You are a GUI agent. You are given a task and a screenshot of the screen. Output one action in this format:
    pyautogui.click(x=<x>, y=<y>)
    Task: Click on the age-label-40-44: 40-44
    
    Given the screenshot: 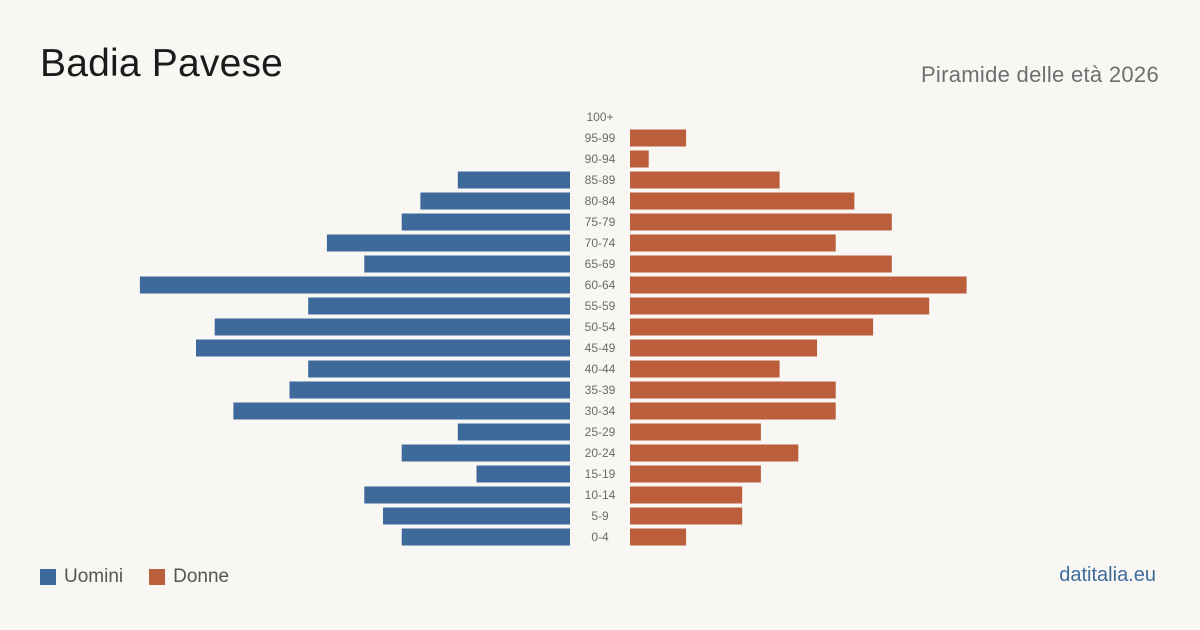 What is the action you would take?
    pyautogui.click(x=600, y=369)
    